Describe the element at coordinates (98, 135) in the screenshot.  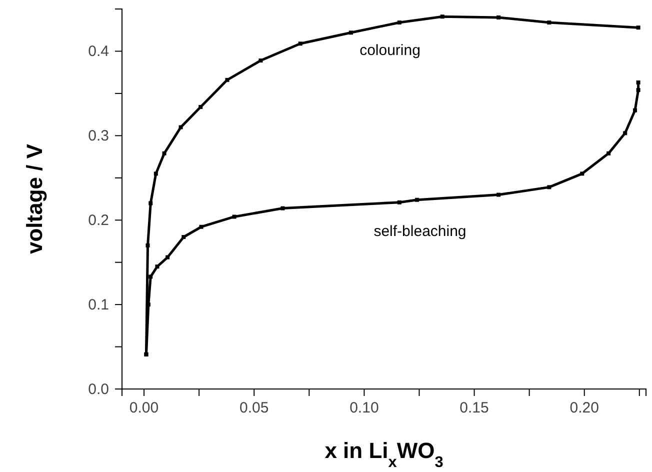
I see `y-tick-label: 0.3` at that location.